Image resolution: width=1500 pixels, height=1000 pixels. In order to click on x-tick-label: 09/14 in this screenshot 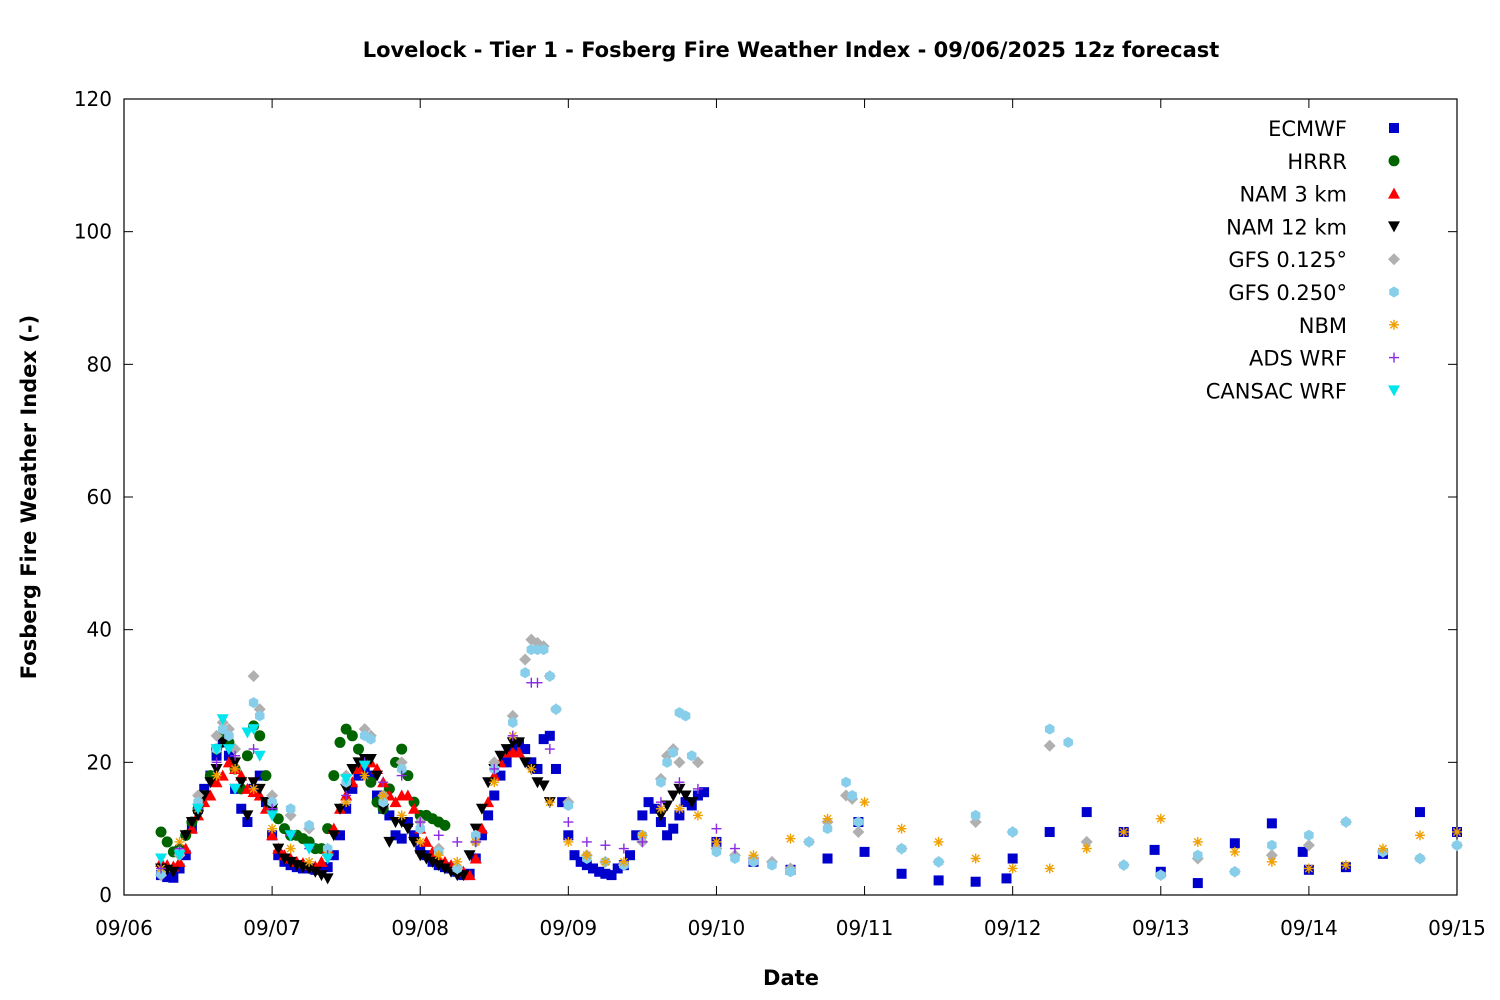, I will do `click(1309, 928)`.